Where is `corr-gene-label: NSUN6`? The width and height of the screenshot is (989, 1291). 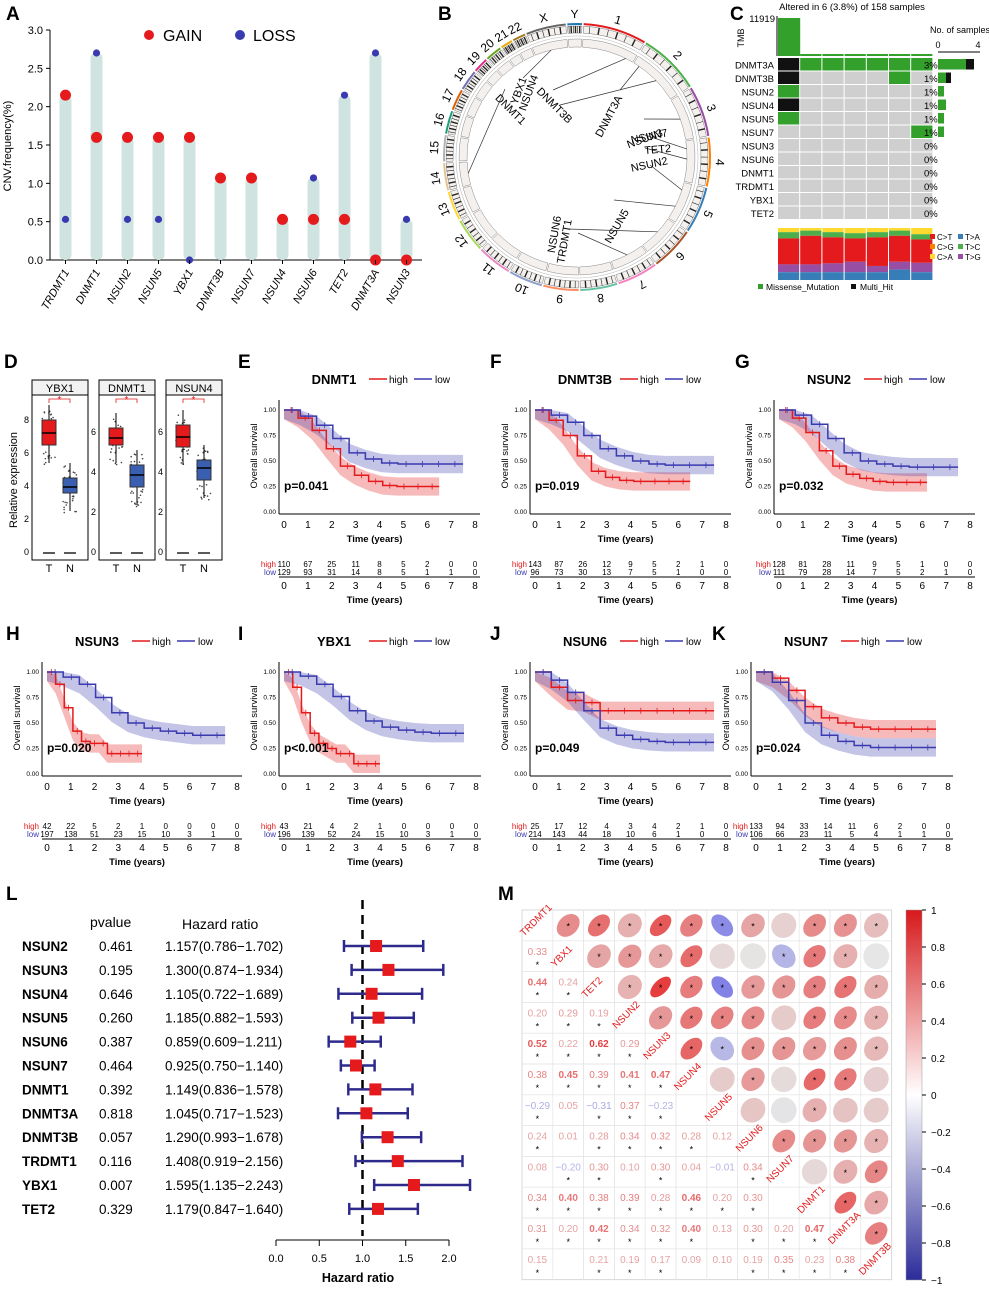 corr-gene-label: NSUN6 is located at coordinates (750, 1138).